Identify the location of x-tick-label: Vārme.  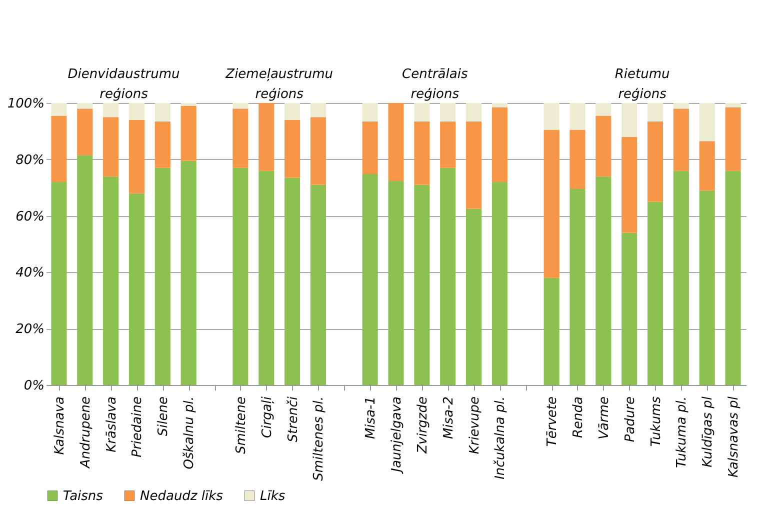
(604, 418).